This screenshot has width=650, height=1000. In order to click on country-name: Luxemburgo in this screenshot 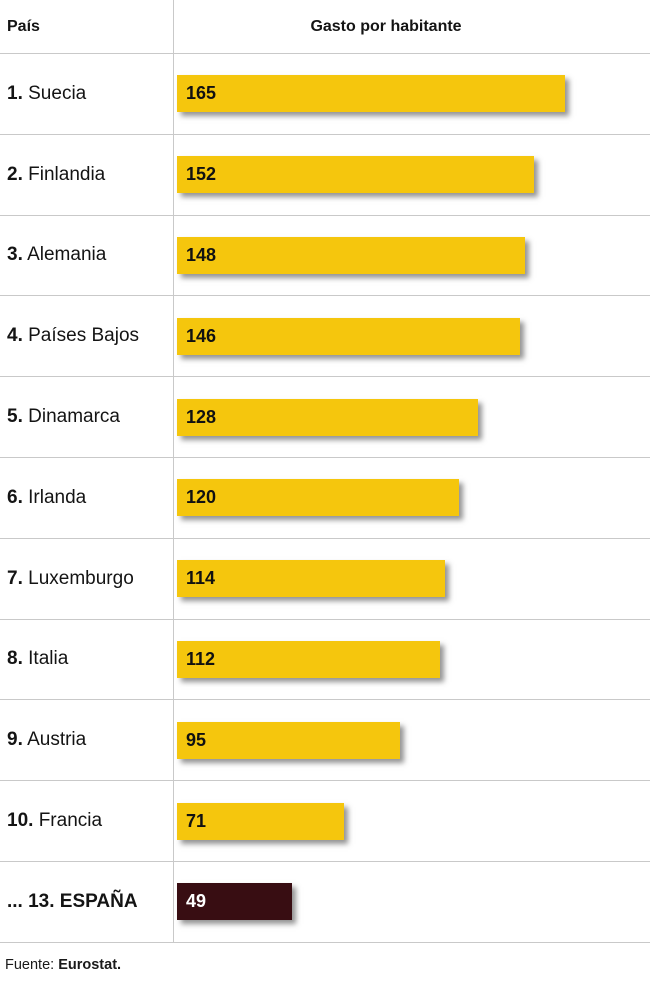, I will do `click(78, 578)`.